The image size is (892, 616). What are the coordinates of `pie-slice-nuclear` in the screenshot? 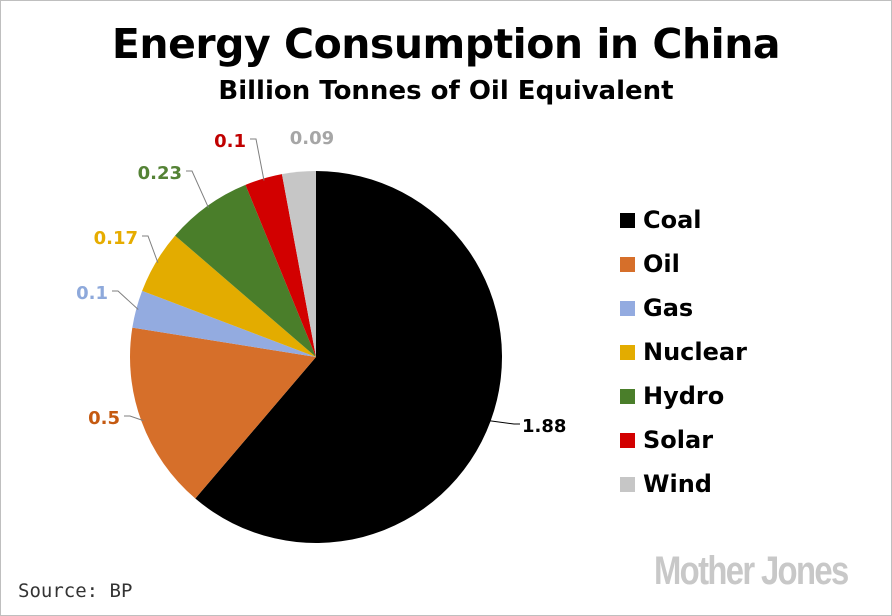 It's located at (229, 296).